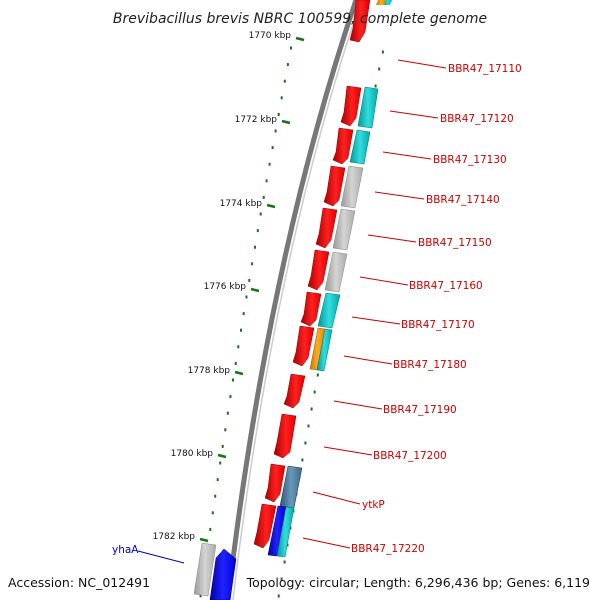  I want to click on gene-label: BBR47_17200, so click(410, 456).